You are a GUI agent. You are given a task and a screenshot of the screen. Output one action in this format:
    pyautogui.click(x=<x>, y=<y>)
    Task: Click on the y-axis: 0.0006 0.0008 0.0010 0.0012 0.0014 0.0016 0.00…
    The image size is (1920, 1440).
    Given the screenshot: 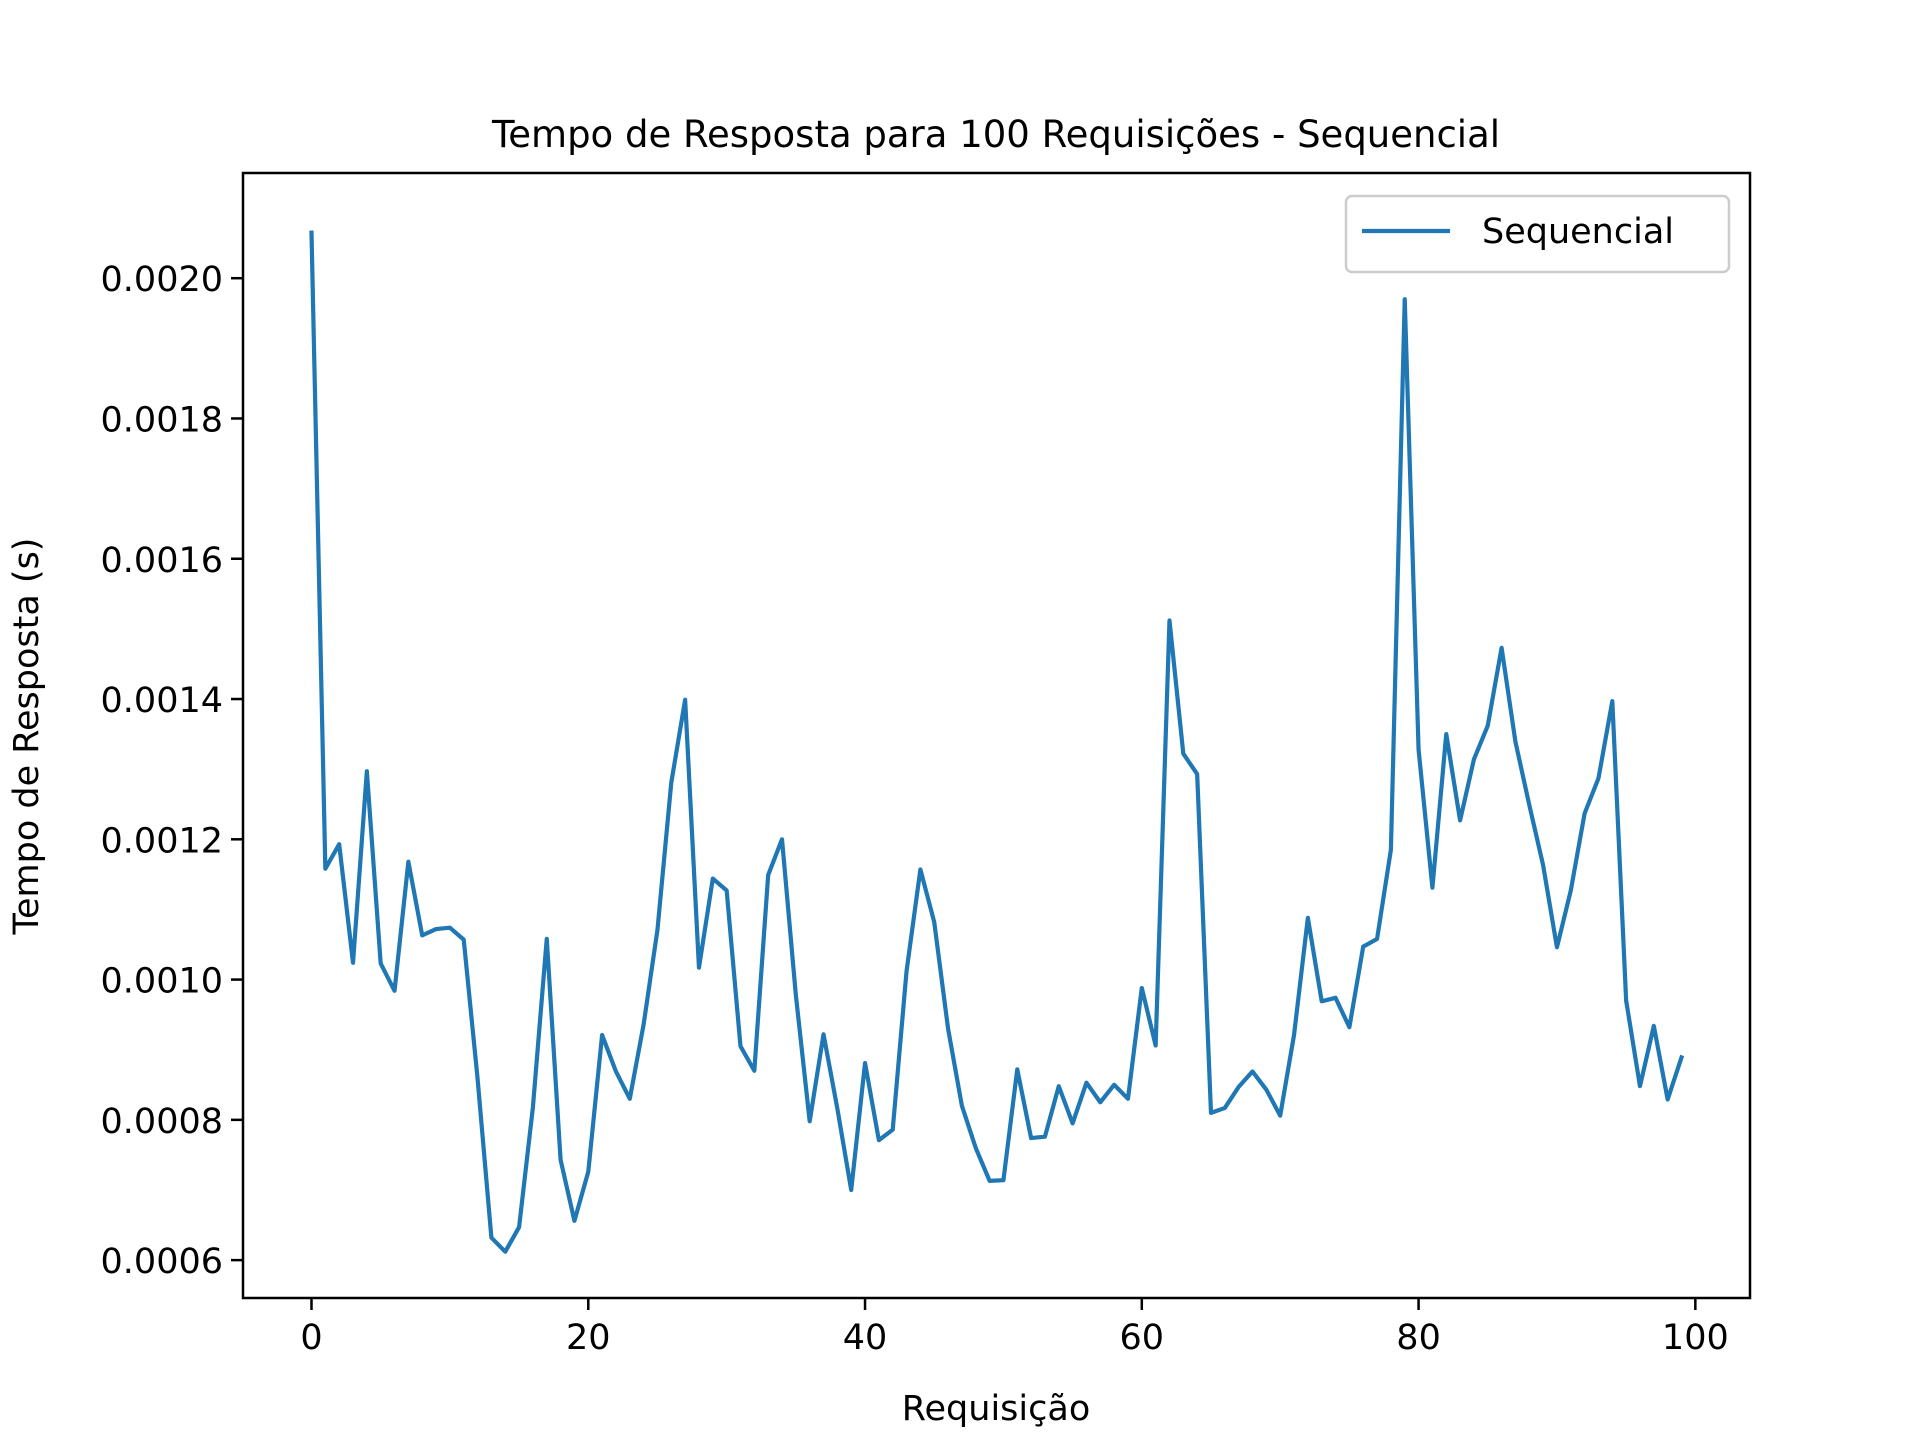 What is the action you would take?
    pyautogui.click(x=172, y=771)
    